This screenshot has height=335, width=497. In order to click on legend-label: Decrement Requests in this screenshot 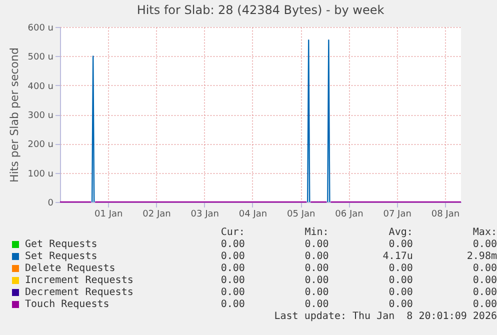, I will do `click(79, 293)`.